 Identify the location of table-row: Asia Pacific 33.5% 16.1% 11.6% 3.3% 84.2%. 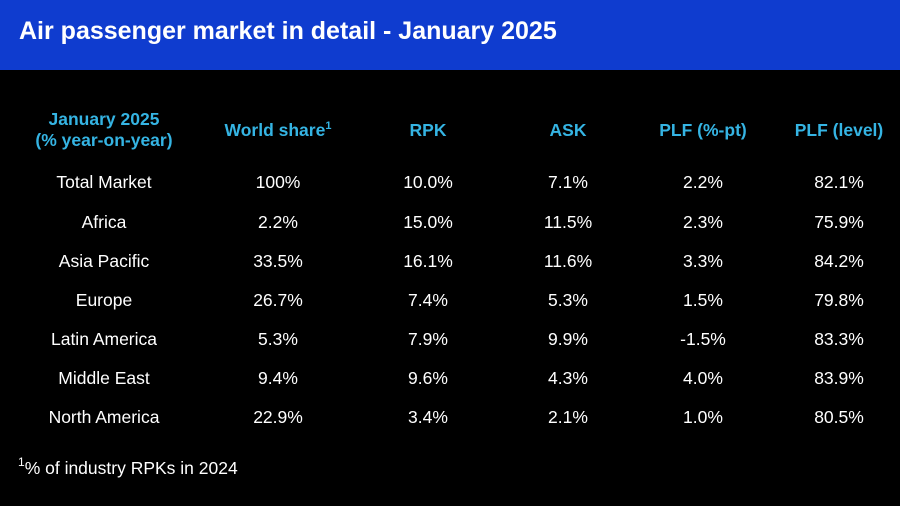
(450, 261).